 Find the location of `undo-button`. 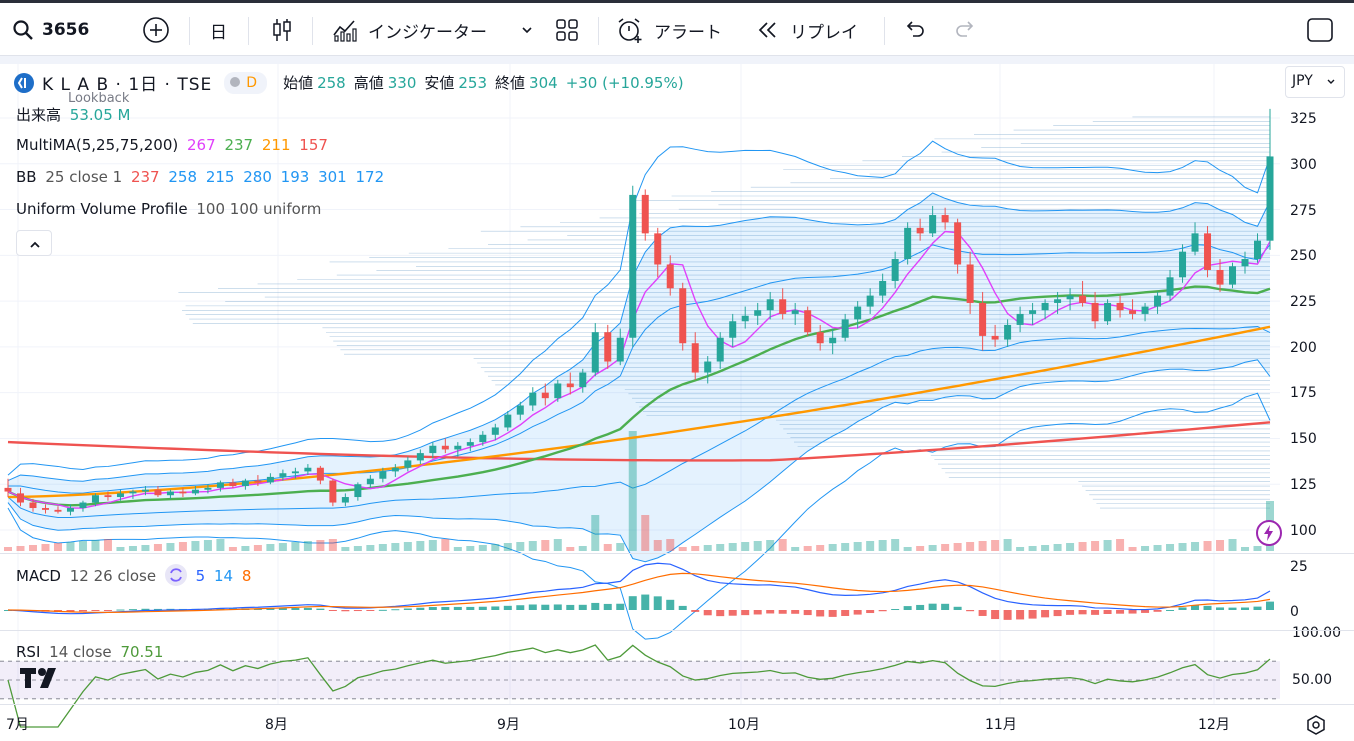

undo-button is located at coordinates (915, 30).